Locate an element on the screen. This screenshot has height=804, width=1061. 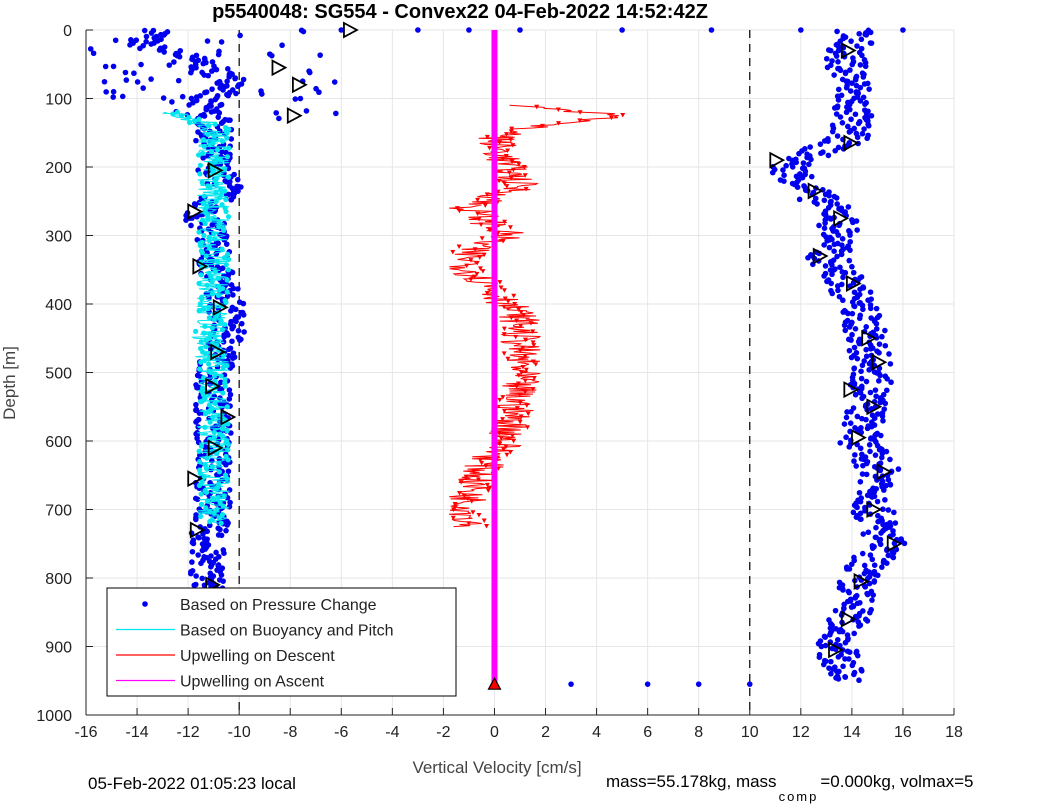
y-tick-label: 300 is located at coordinates (58, 237).